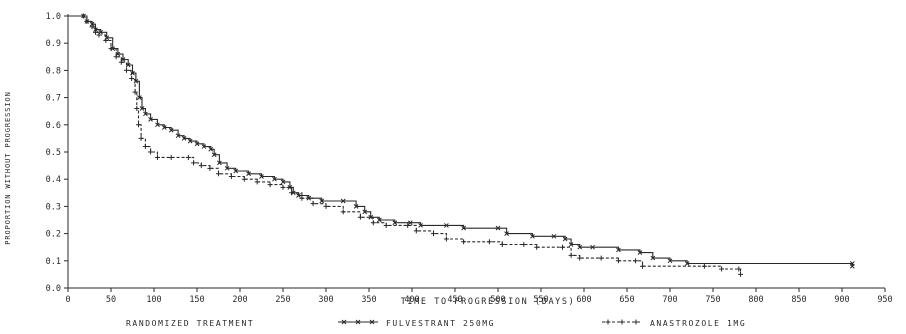 Image resolution: width=906 pixels, height=334 pixels. Describe the element at coordinates (411, 300) in the screenshot. I see `x-tick-label: 400` at that location.